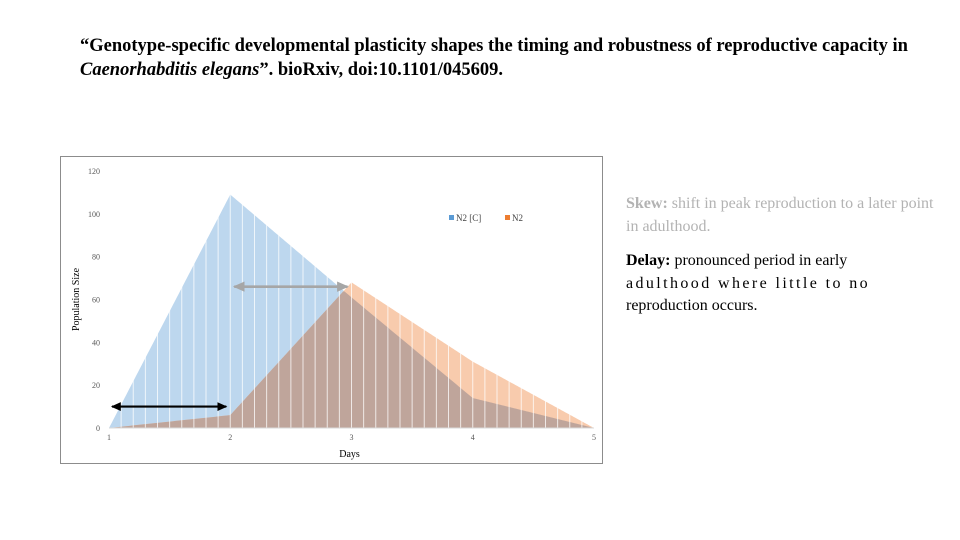 The image size is (960, 540). Describe the element at coordinates (486, 218) in the screenshot. I see `legend: N2 [C] N2` at that location.